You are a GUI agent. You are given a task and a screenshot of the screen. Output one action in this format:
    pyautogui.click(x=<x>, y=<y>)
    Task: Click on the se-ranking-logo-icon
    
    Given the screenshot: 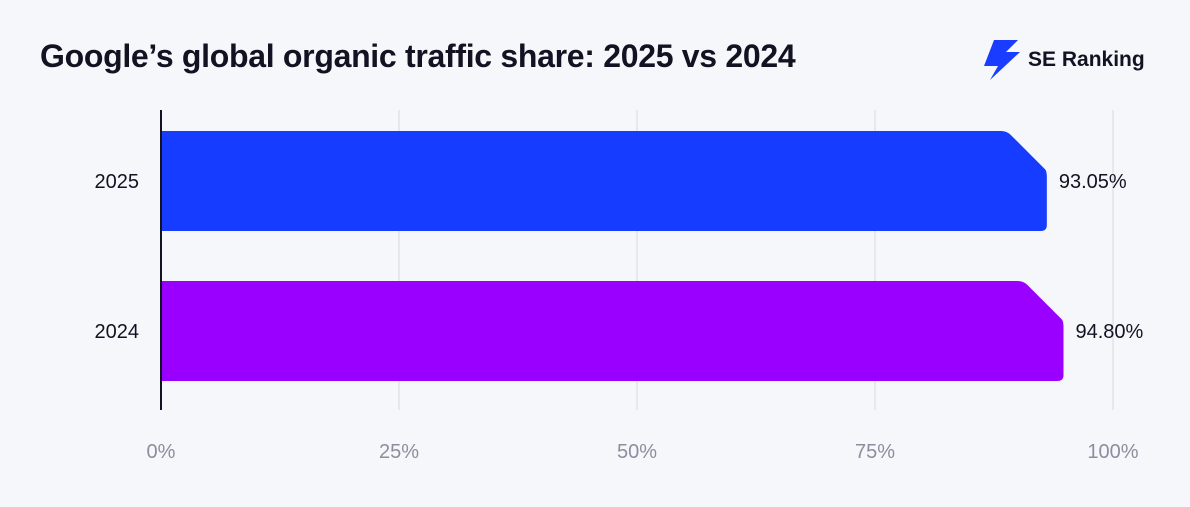 What is the action you would take?
    pyautogui.click(x=1002, y=60)
    